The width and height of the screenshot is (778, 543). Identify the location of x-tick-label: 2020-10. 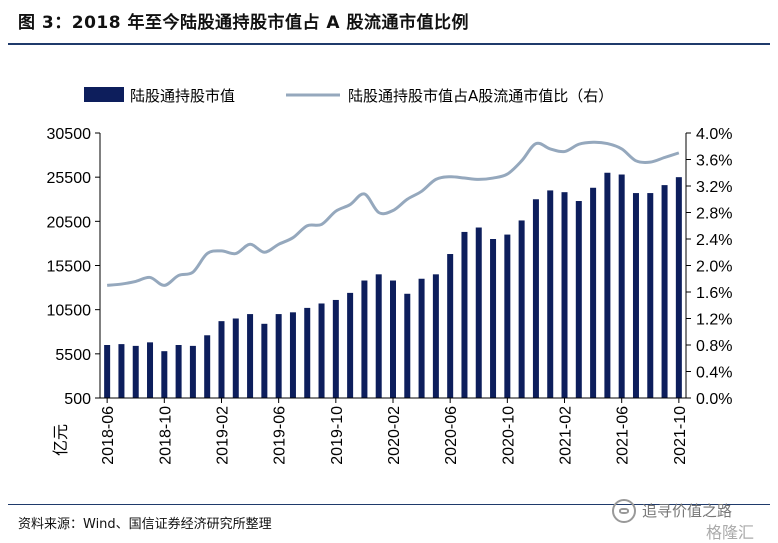
(508, 435).